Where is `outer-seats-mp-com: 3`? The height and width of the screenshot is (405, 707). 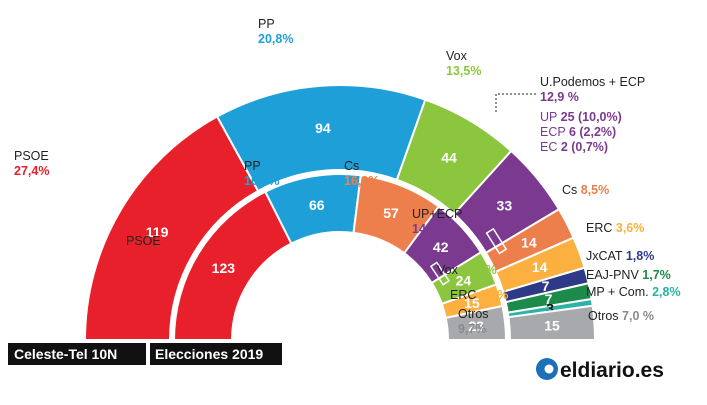 outer-seats-mp-com: 3 is located at coordinates (550, 309).